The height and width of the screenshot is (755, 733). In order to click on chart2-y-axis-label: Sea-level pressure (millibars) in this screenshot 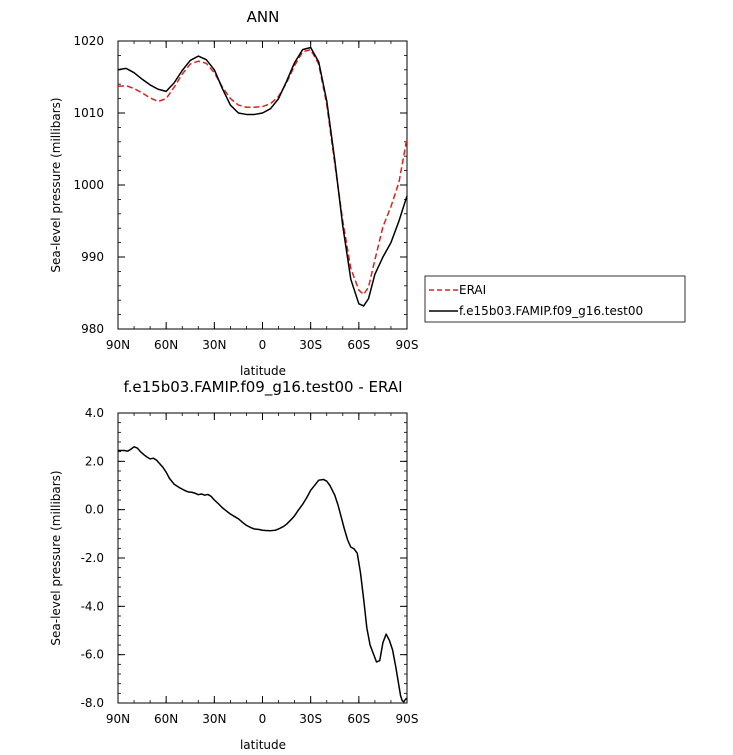, I will do `click(56, 557)`.